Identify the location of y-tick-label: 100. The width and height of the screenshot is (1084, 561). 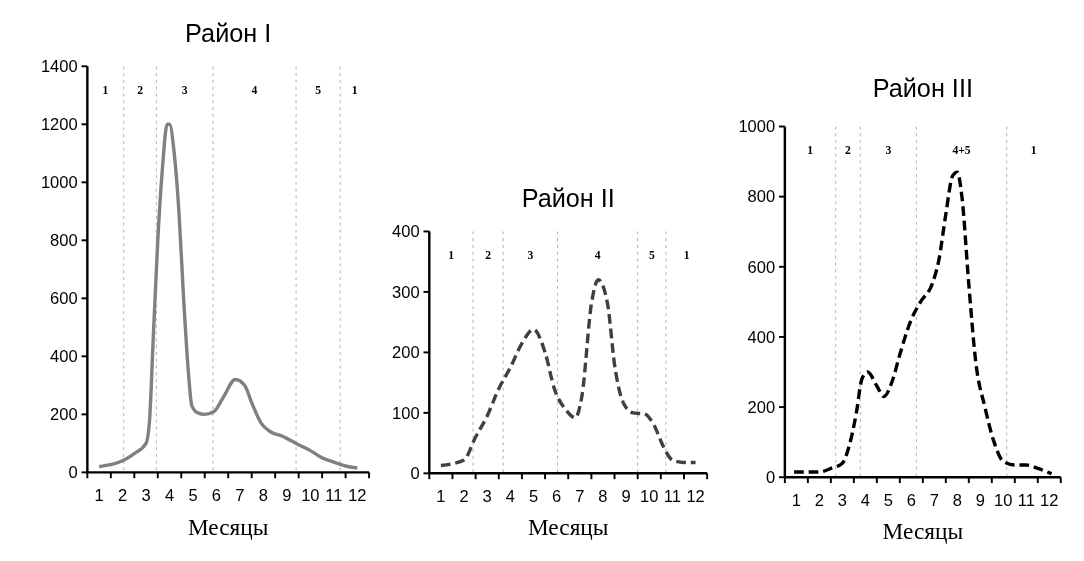
(406, 412).